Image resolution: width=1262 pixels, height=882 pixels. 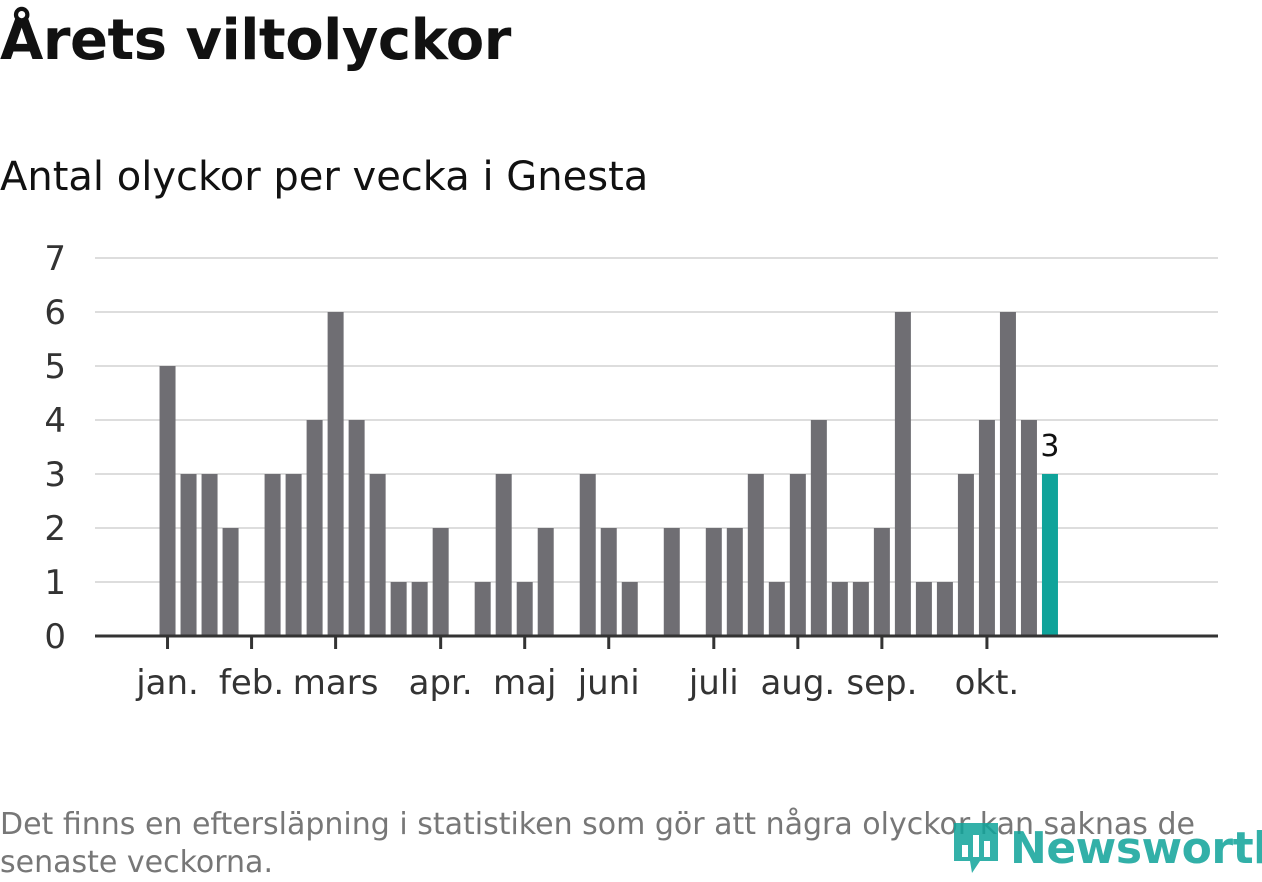 What do you see at coordinates (336, 683) in the screenshot?
I see `x-tick-label: mars` at bounding box center [336, 683].